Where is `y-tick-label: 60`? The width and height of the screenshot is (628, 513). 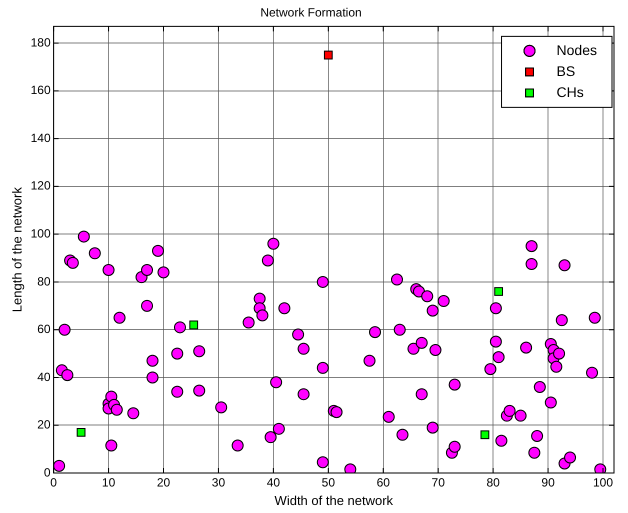
y-tick-label: 60 is located at coordinates (44, 329).